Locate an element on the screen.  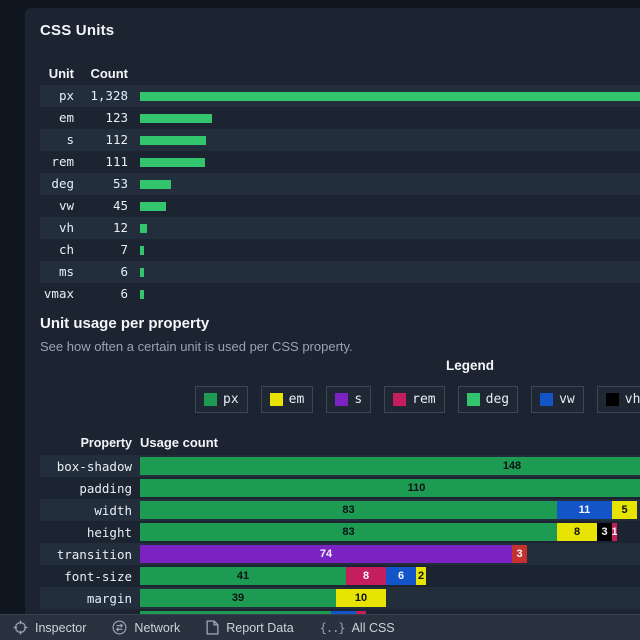
units-table-header: Unit Count is located at coordinates (340, 74).